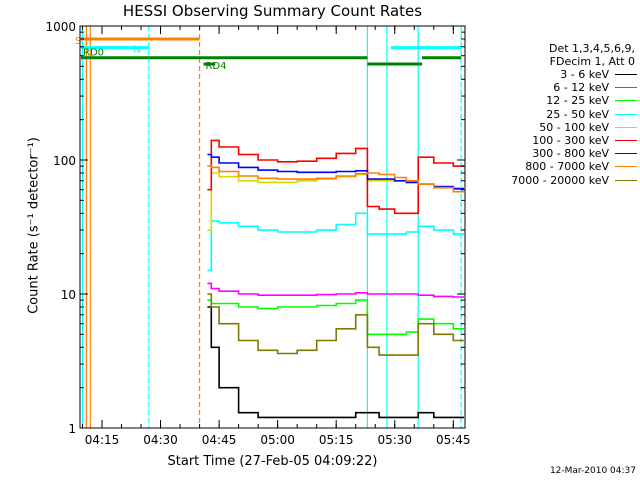 Image resolution: width=640 pixels, height=480 pixels. I want to click on legend-header-decimation: FDecim 1, Att 0, so click(592, 61).